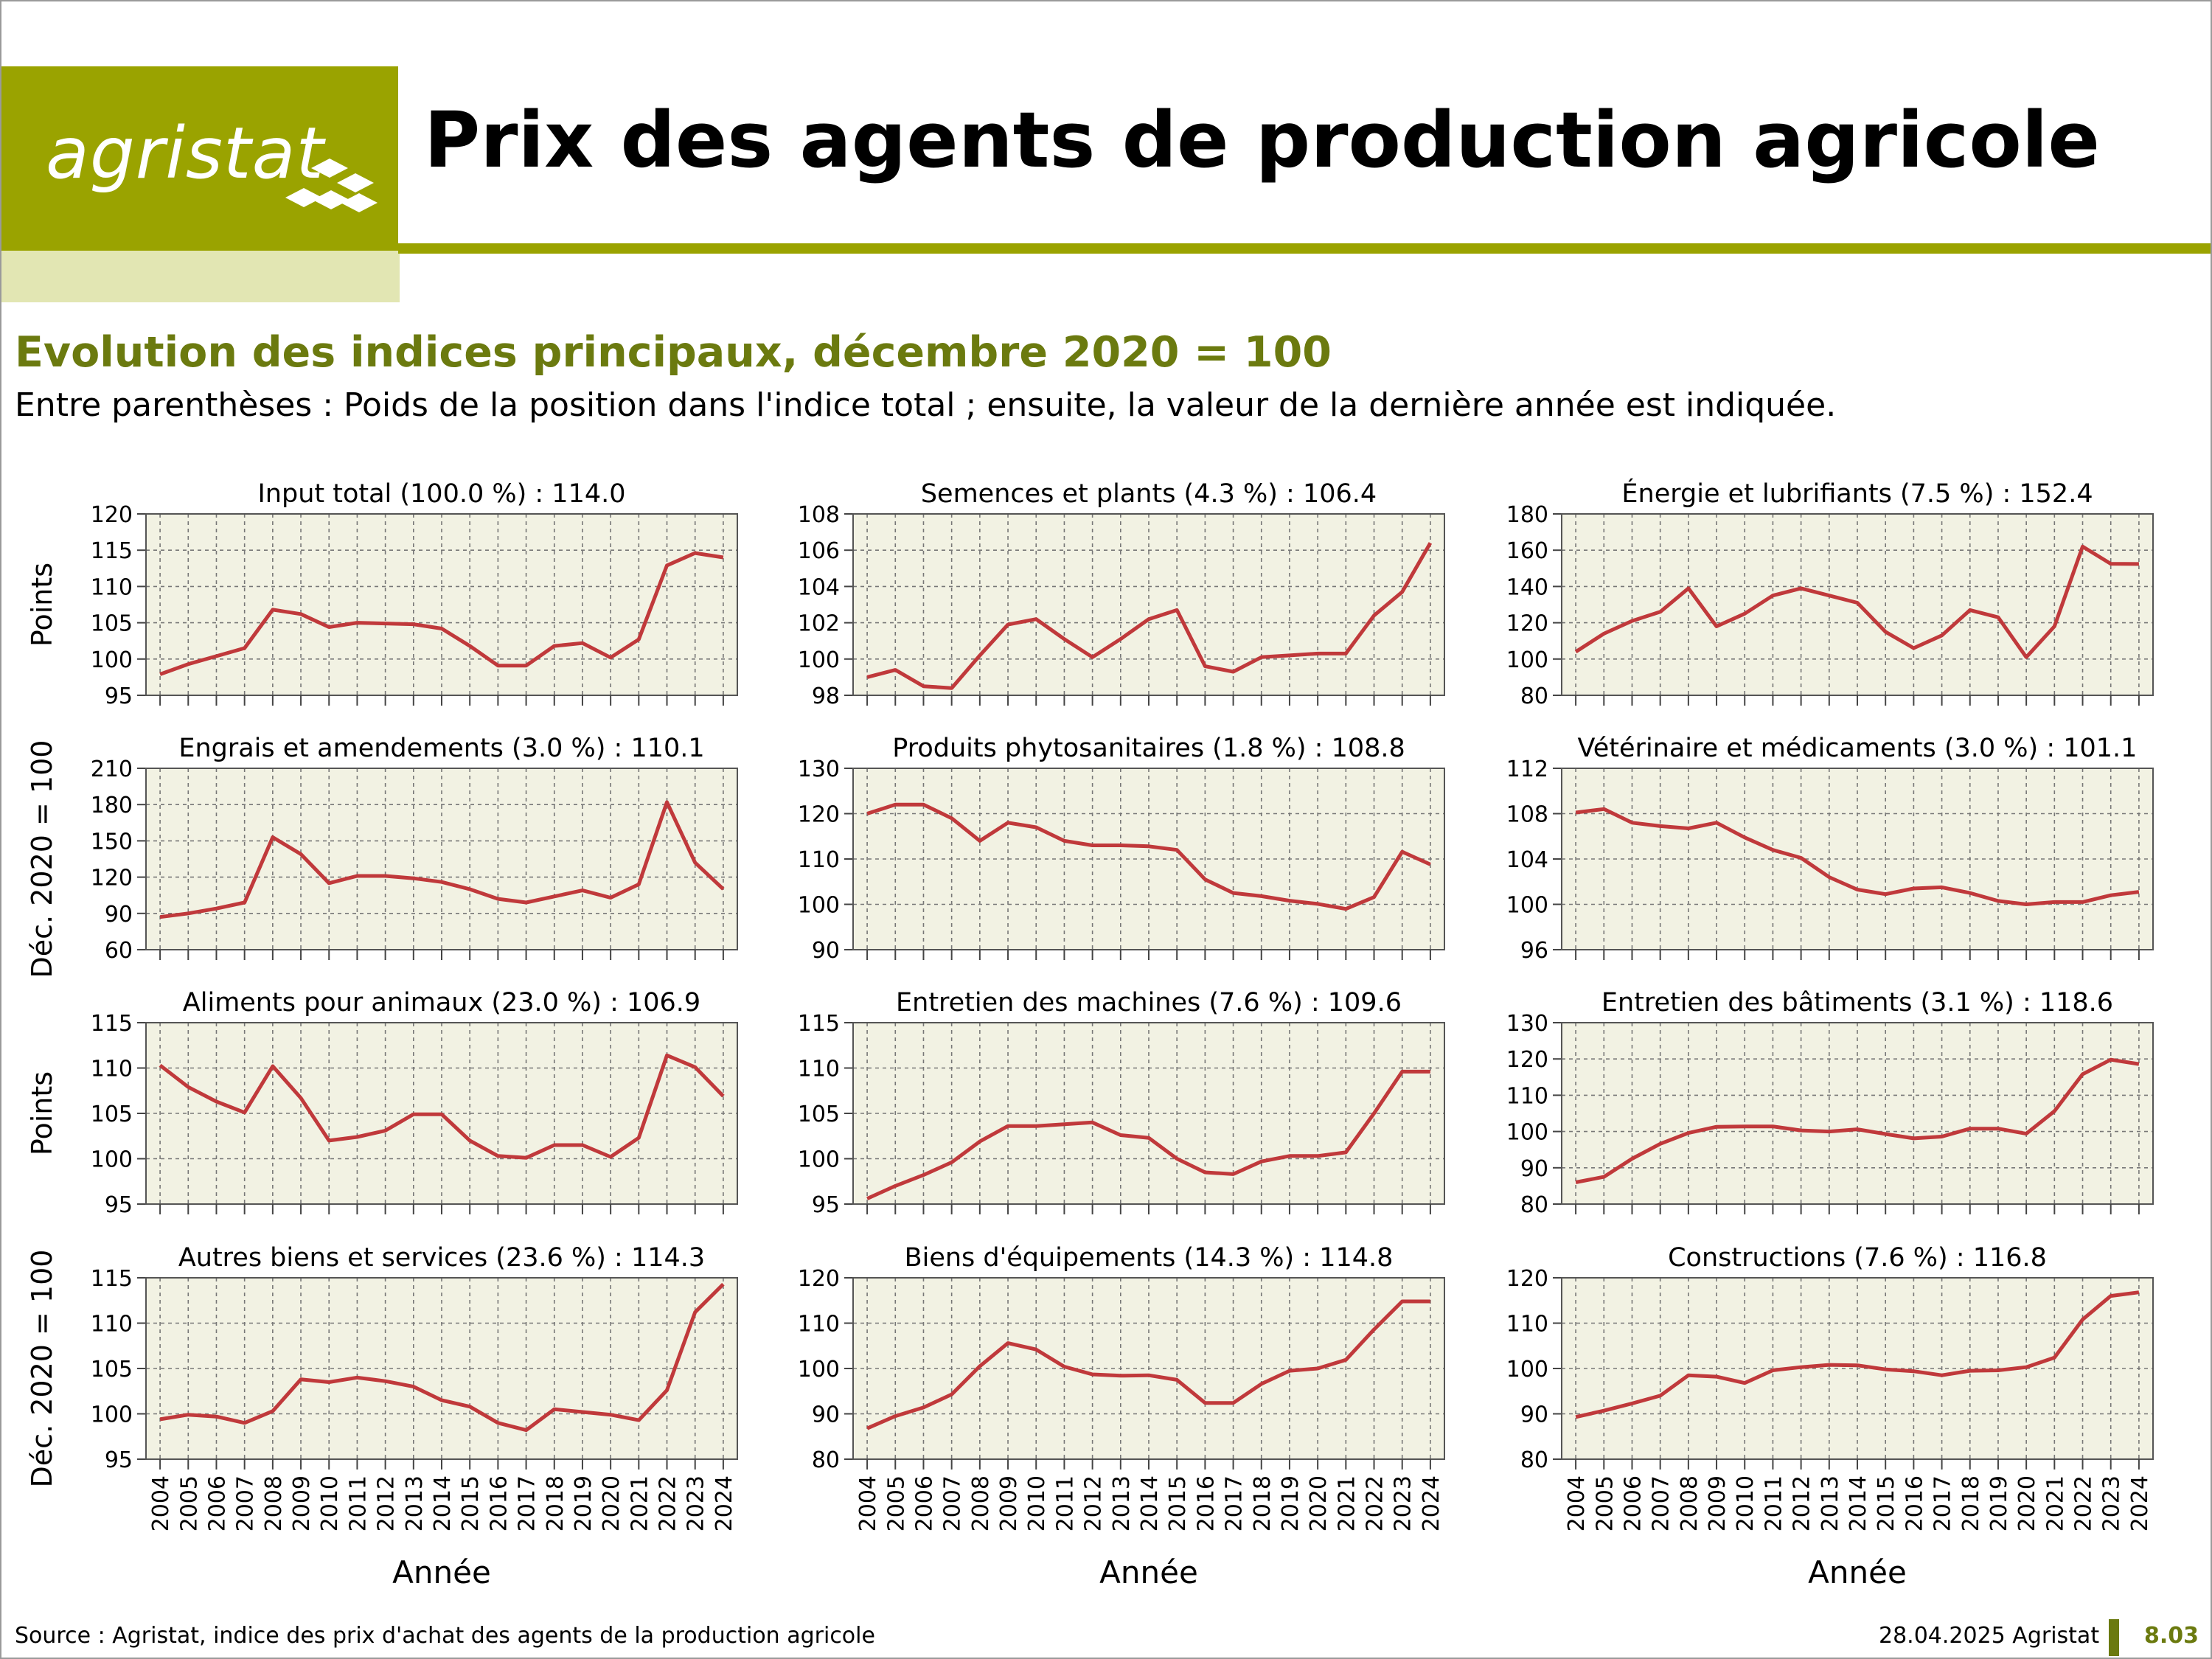  Describe the element at coordinates (200, 276) in the screenshot. I see `logo-underbar` at that location.